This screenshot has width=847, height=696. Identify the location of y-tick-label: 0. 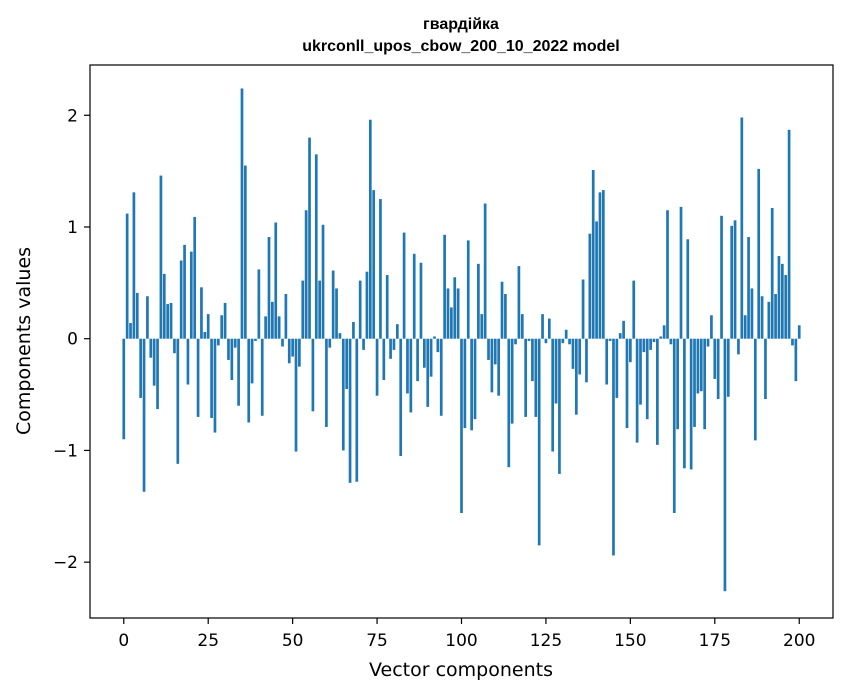
(72, 340).